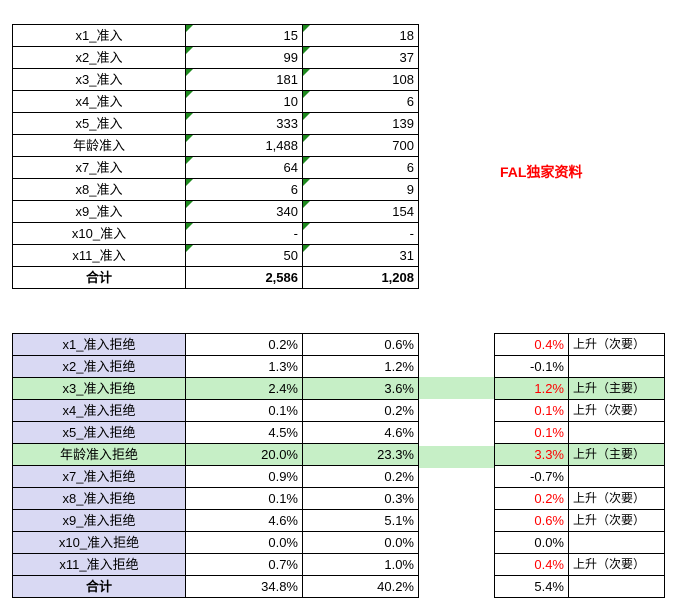 The height and width of the screenshot is (610, 674). I want to click on total-diff: 5.4%, so click(531, 586).